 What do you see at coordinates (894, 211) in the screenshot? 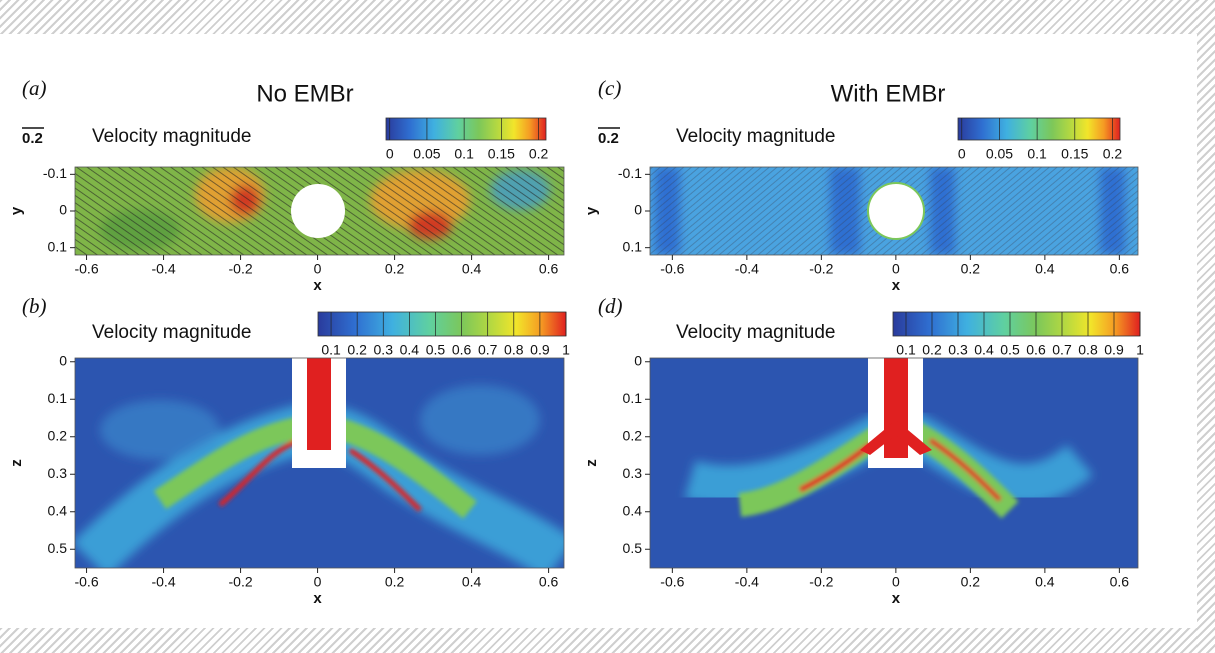
I see `field-c` at bounding box center [894, 211].